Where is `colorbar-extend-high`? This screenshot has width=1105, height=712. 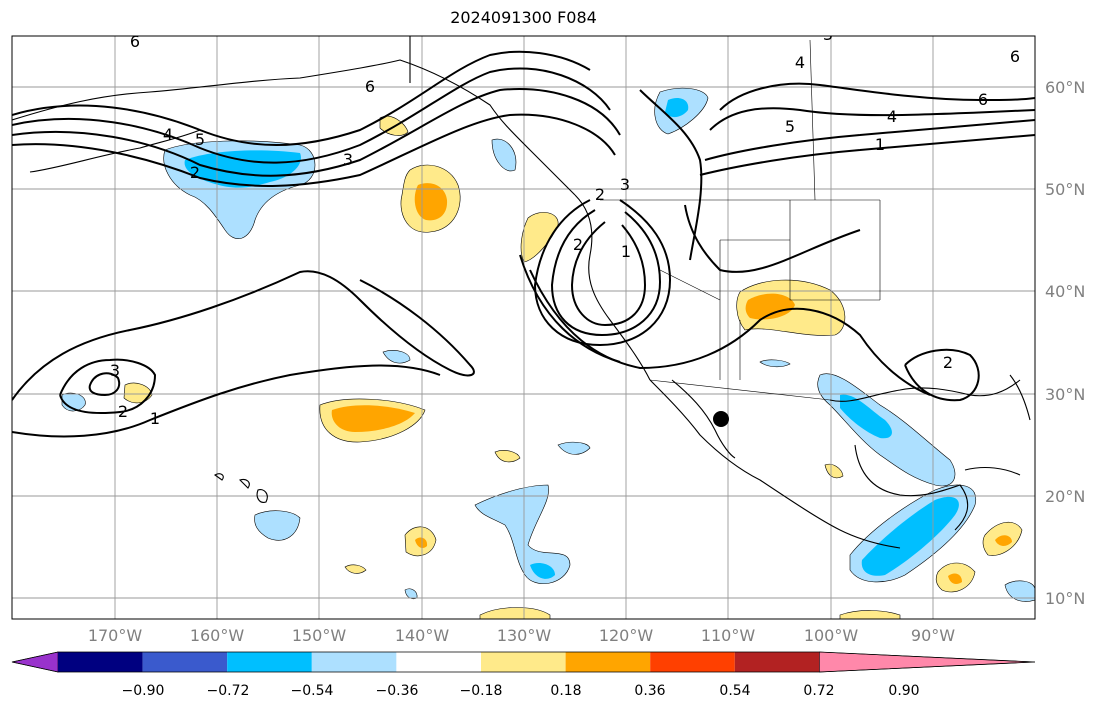
colorbar-extend-high is located at coordinates (927, 662).